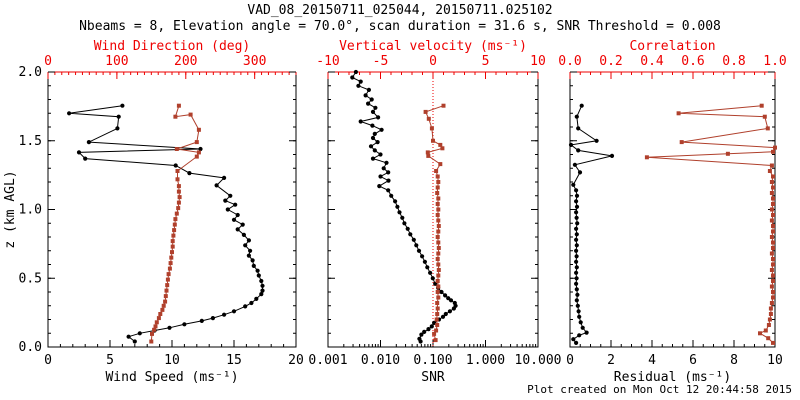 This screenshot has width=800, height=400. What do you see at coordinates (400, 10) in the screenshot?
I see `plot-title: VAD_08_20150711_025044, 20150711.025102` at bounding box center [400, 10].